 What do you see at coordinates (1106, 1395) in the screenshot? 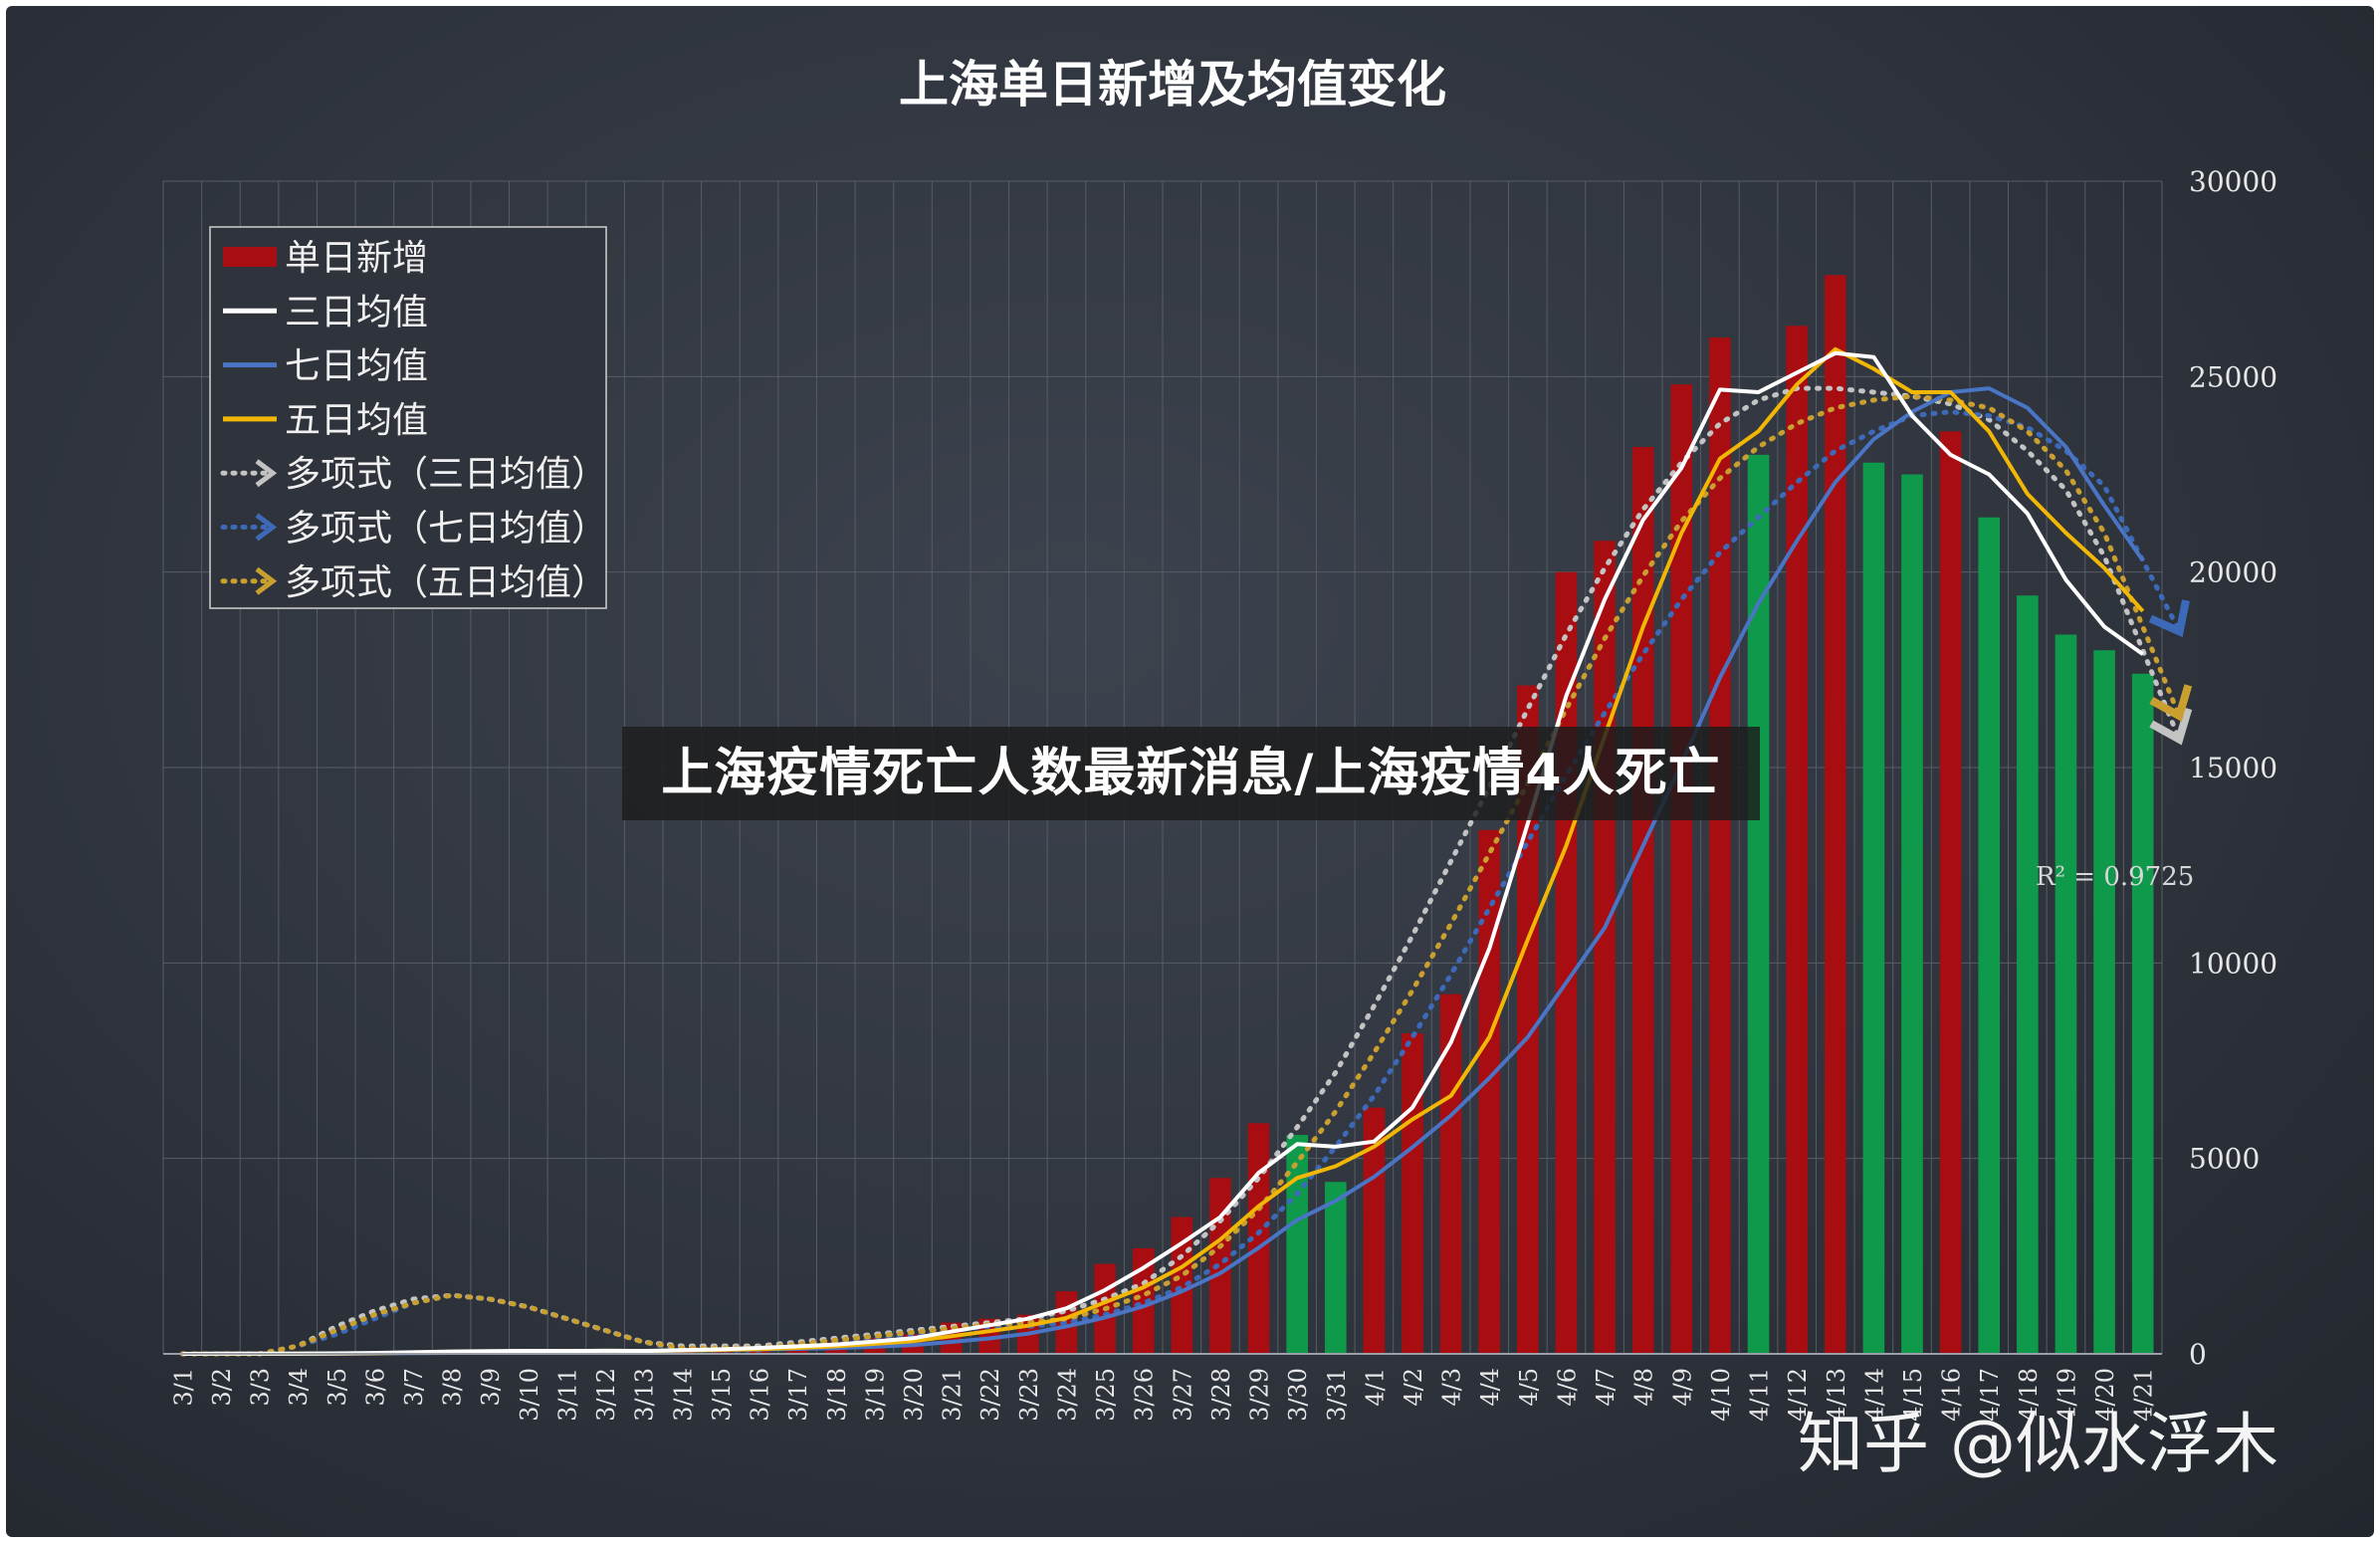
I see `x-tick-label: 3/25` at bounding box center [1106, 1395].